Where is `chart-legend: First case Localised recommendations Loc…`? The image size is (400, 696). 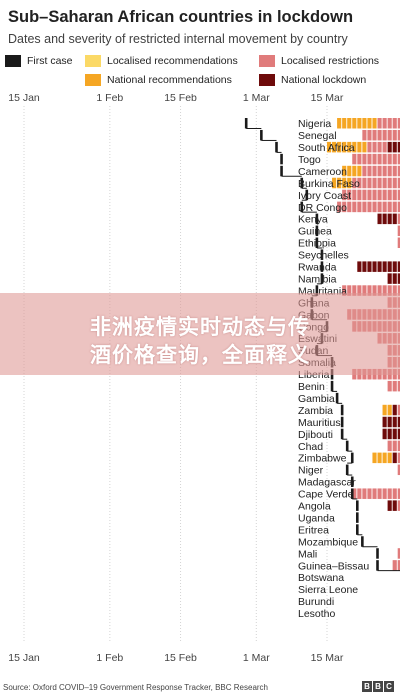
chart-legend: First case Localised recommendations Loc… is located at coordinates (200, 74).